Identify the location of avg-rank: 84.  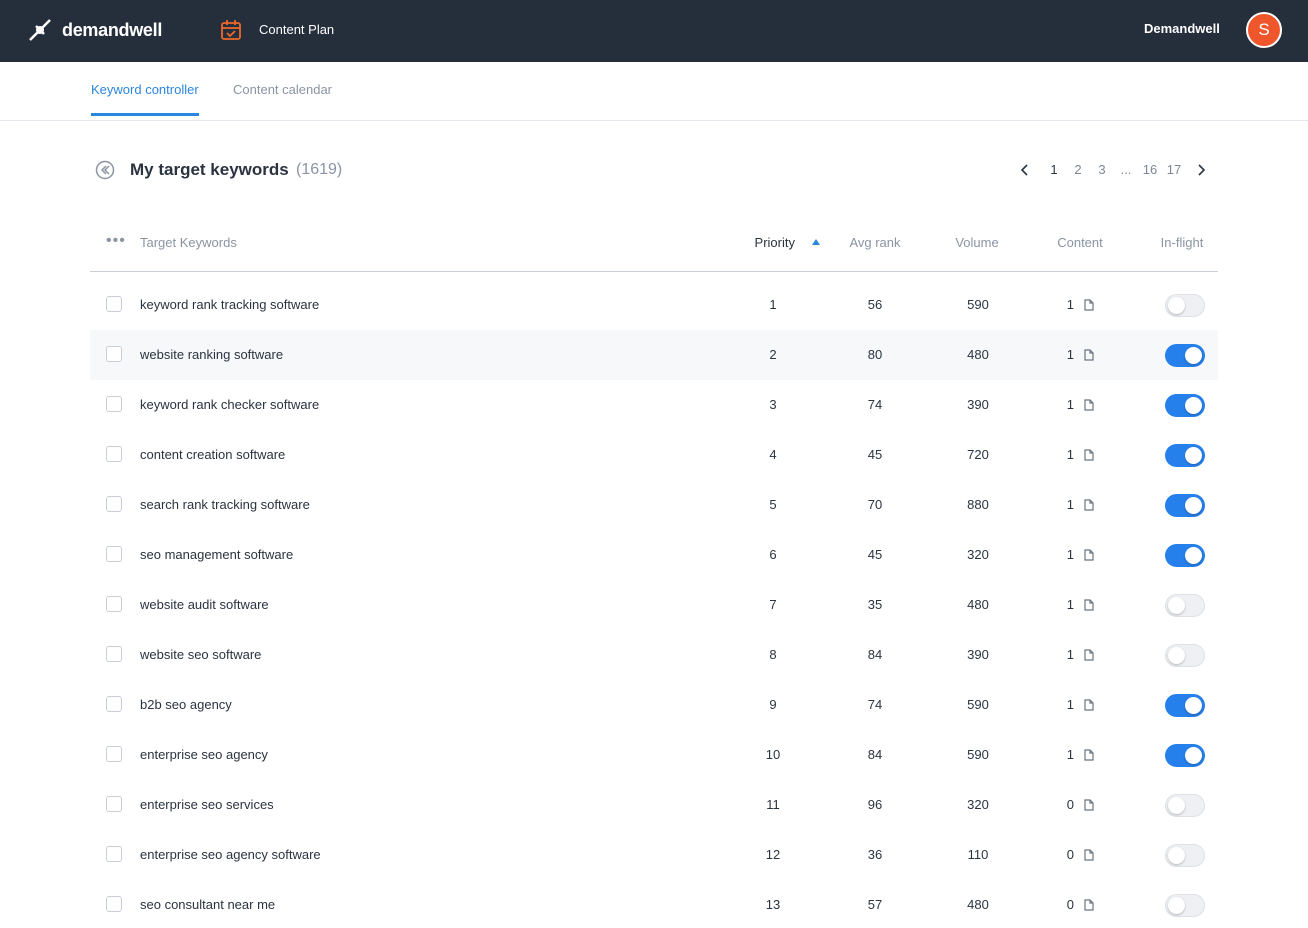
(875, 654).